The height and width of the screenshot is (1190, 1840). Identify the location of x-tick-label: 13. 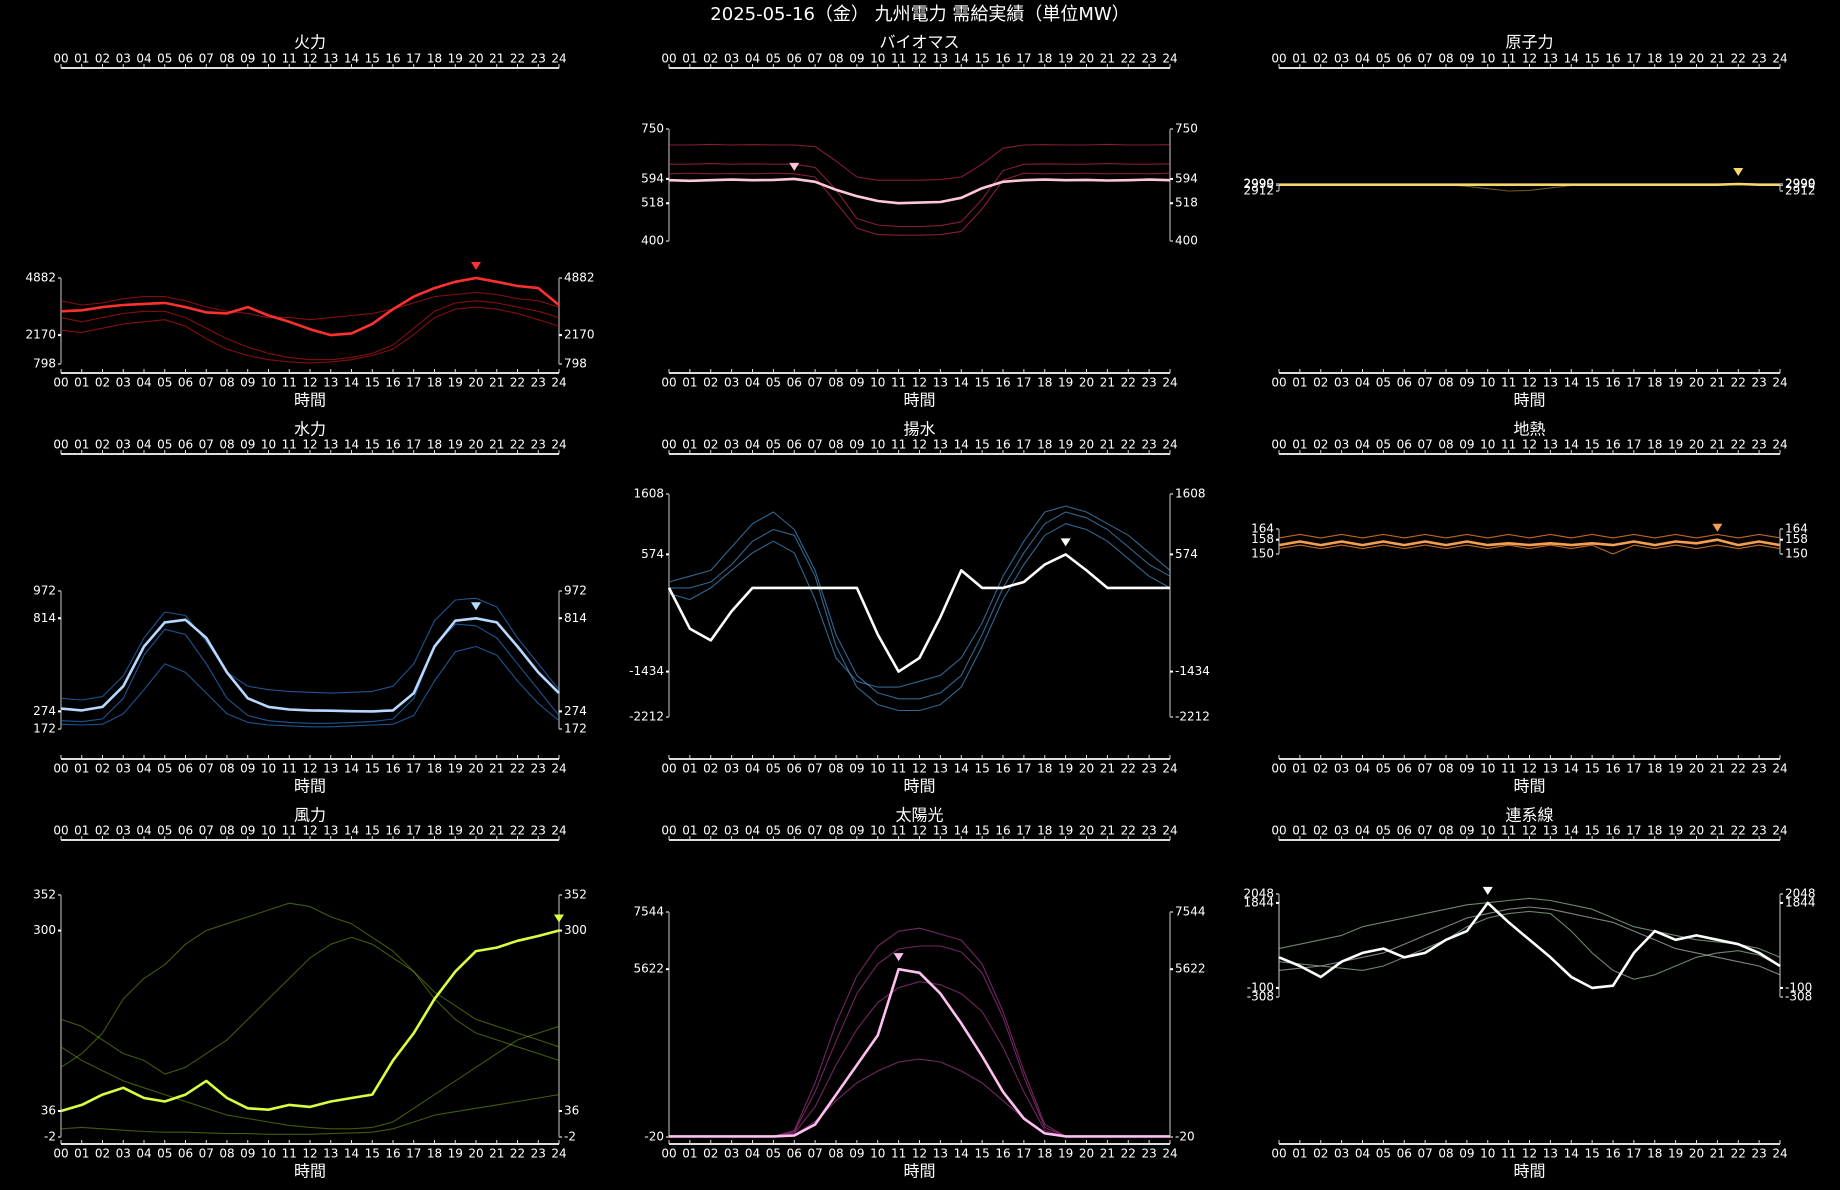
(330, 769).